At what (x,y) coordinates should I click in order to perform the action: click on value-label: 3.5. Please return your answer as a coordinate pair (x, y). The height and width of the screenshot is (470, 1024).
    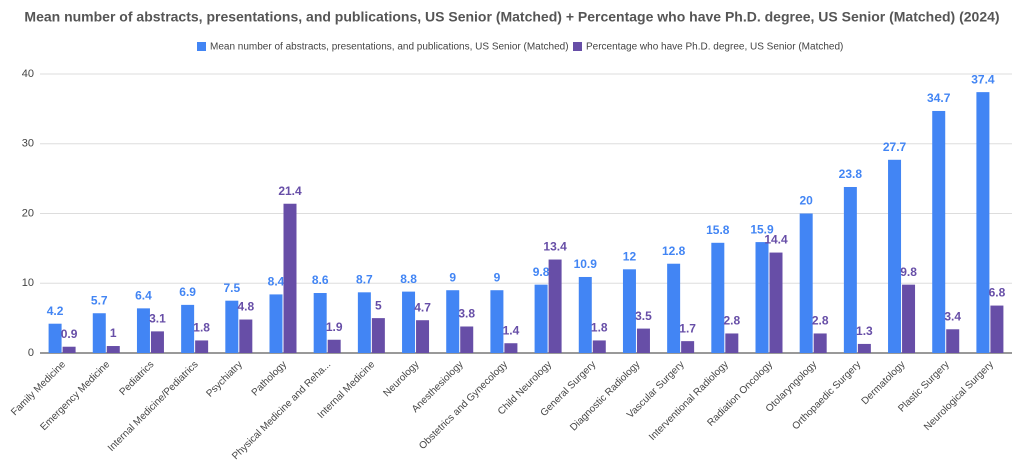
    Looking at the image, I should click on (643, 316).